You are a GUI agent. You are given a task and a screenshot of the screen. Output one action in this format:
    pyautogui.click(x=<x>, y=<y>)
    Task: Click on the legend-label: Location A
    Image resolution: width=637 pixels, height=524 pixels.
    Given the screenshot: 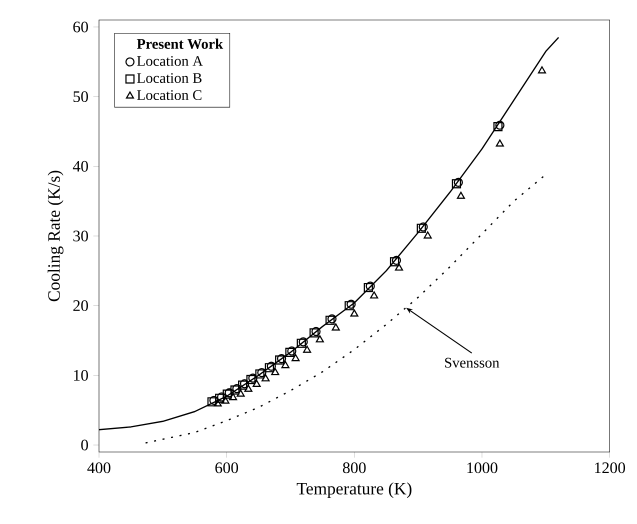 What is the action you would take?
    pyautogui.click(x=170, y=61)
    